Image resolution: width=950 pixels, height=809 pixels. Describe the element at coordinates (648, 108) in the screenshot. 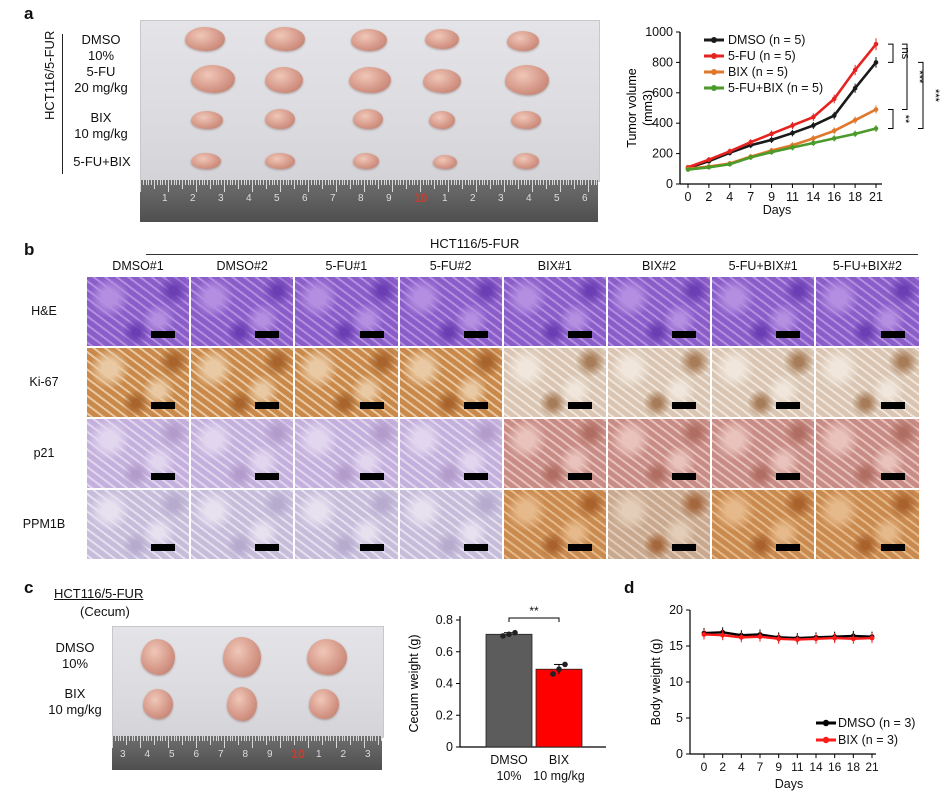

I see `y-axis-unit: (mm3)` at that location.